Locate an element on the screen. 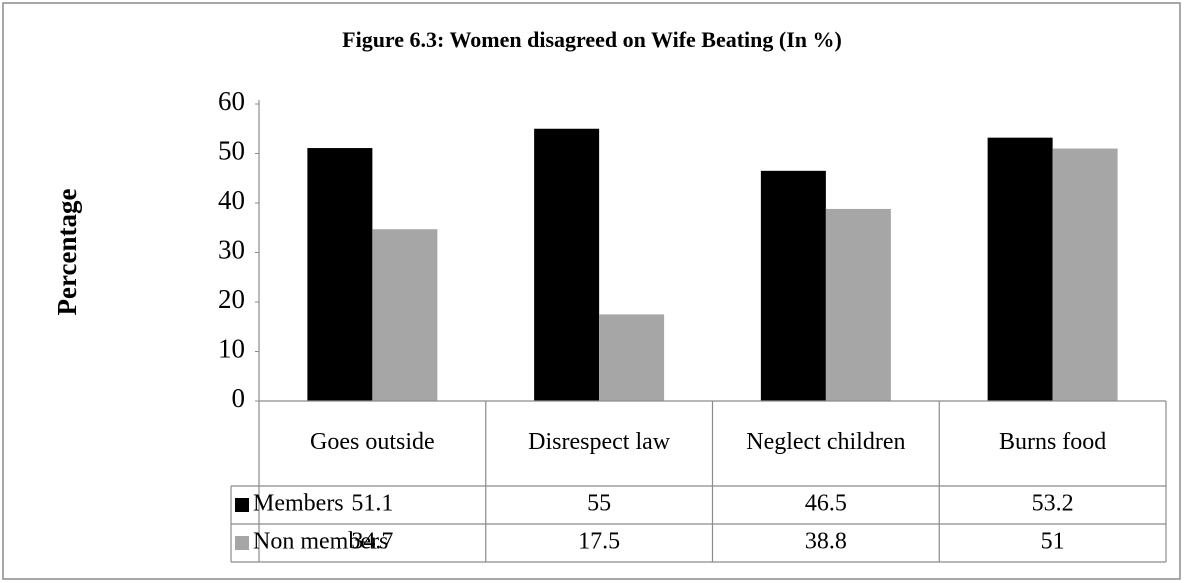  legend-label: Members is located at coordinates (298, 504).